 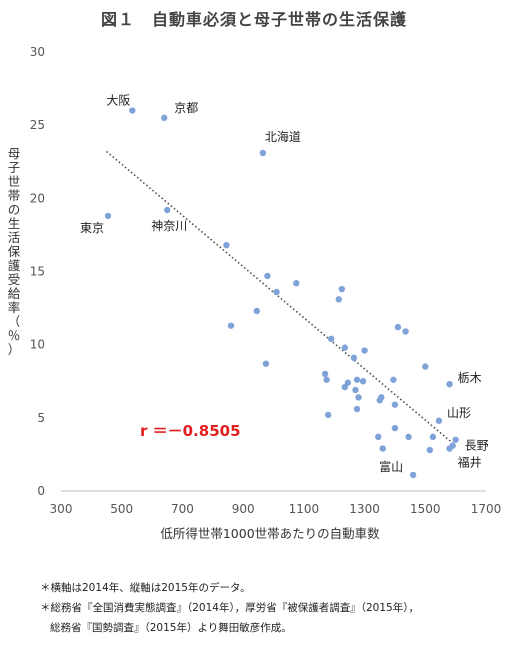 What do you see at coordinates (190, 431) in the screenshot?
I see `correlation-annotation: r ＝－0.8505` at bounding box center [190, 431].